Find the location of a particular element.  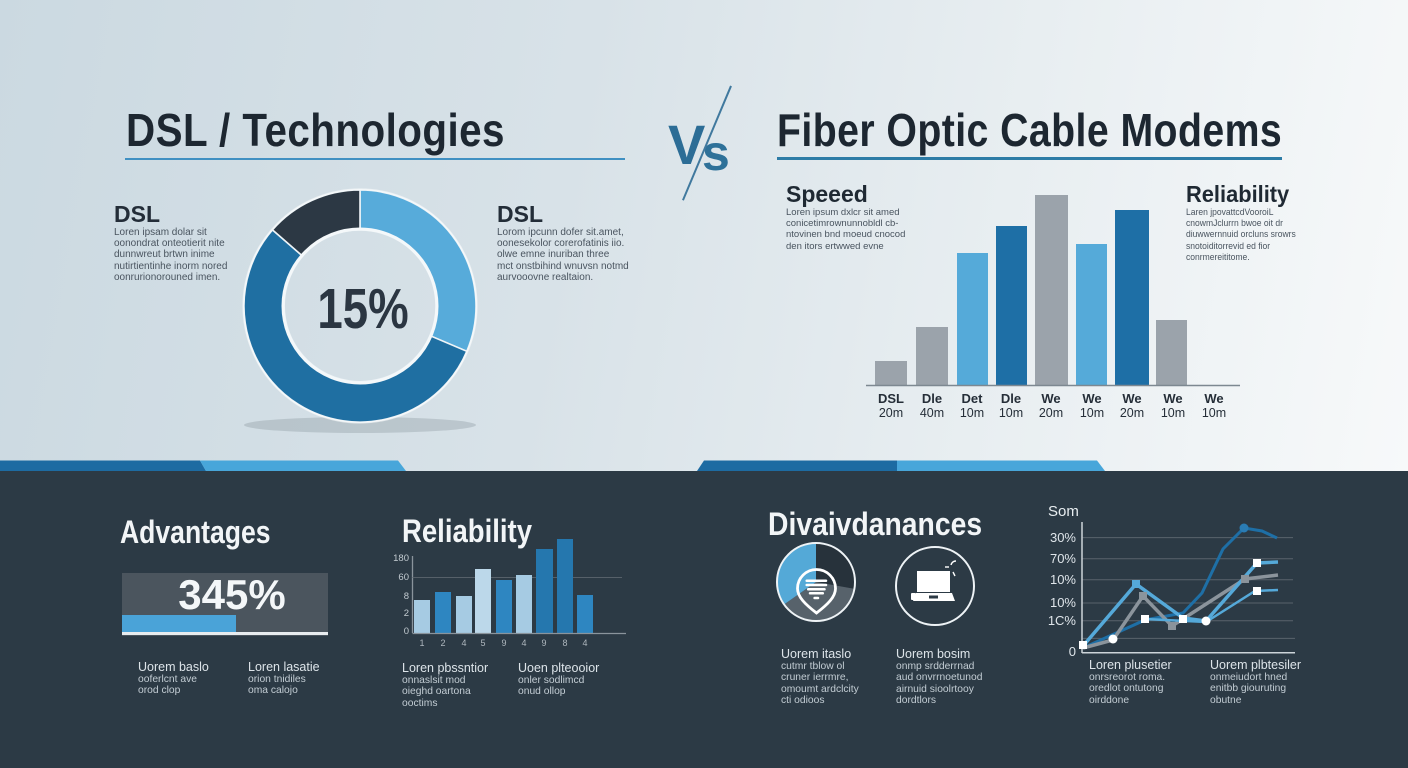

svg-text: 5 is located at coordinates (482, 643).